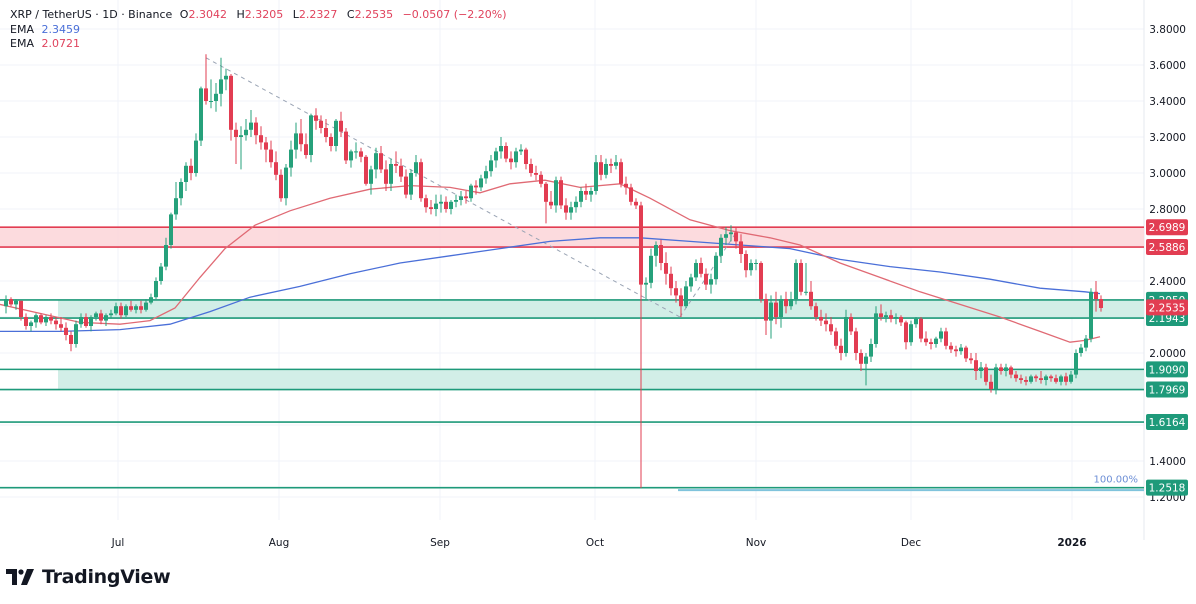 This screenshot has height=604, width=1196. What do you see at coordinates (1071, 543) in the screenshot?
I see `time-tick-label: 2026` at bounding box center [1071, 543].